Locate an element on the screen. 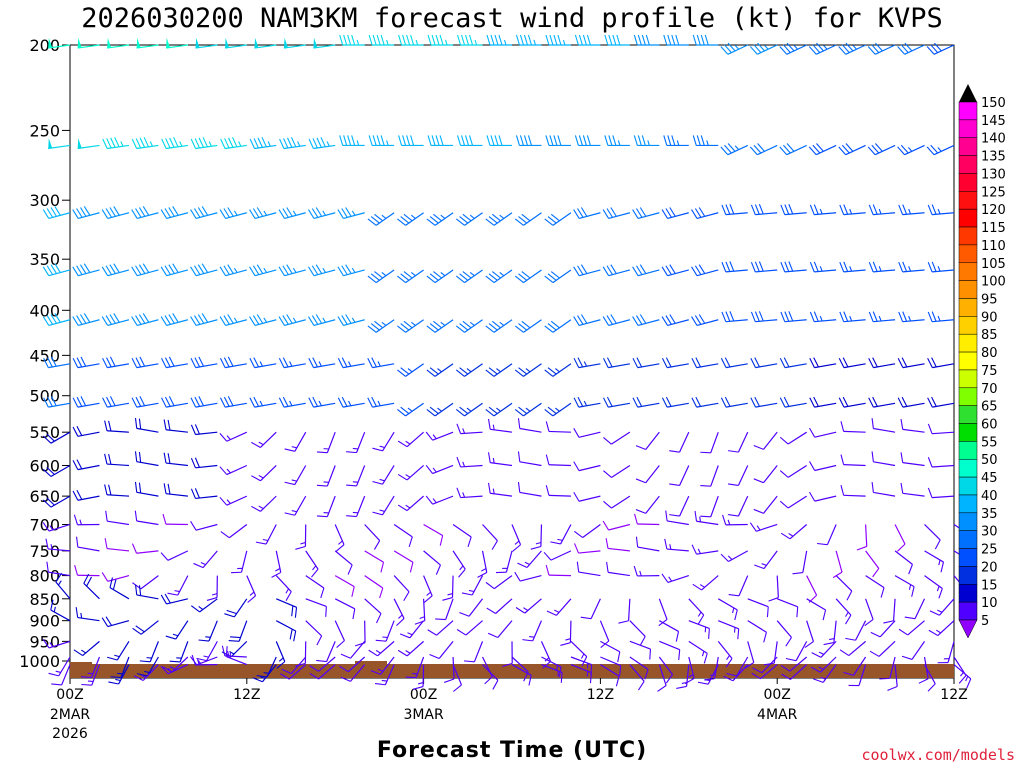  credit-link: coolwx.com/models is located at coordinates (938, 755).